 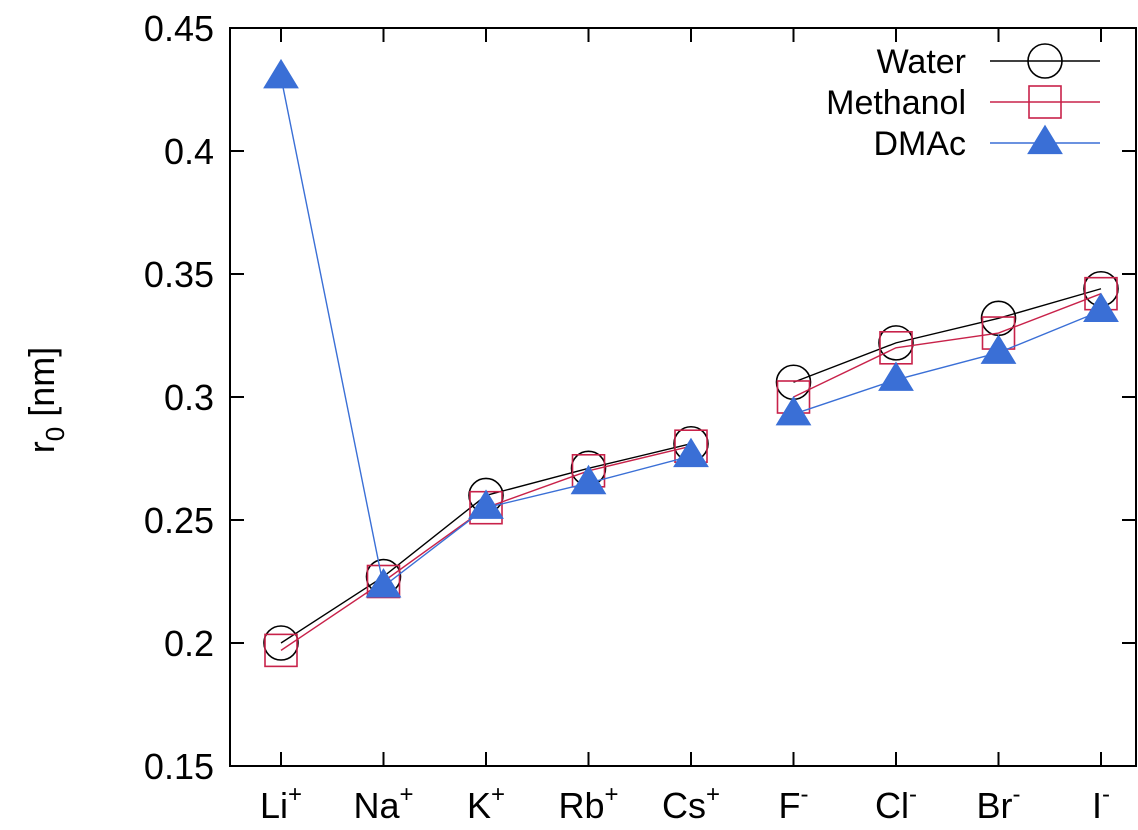 I want to click on x-tick-label-base: Na, so click(x=376, y=805).